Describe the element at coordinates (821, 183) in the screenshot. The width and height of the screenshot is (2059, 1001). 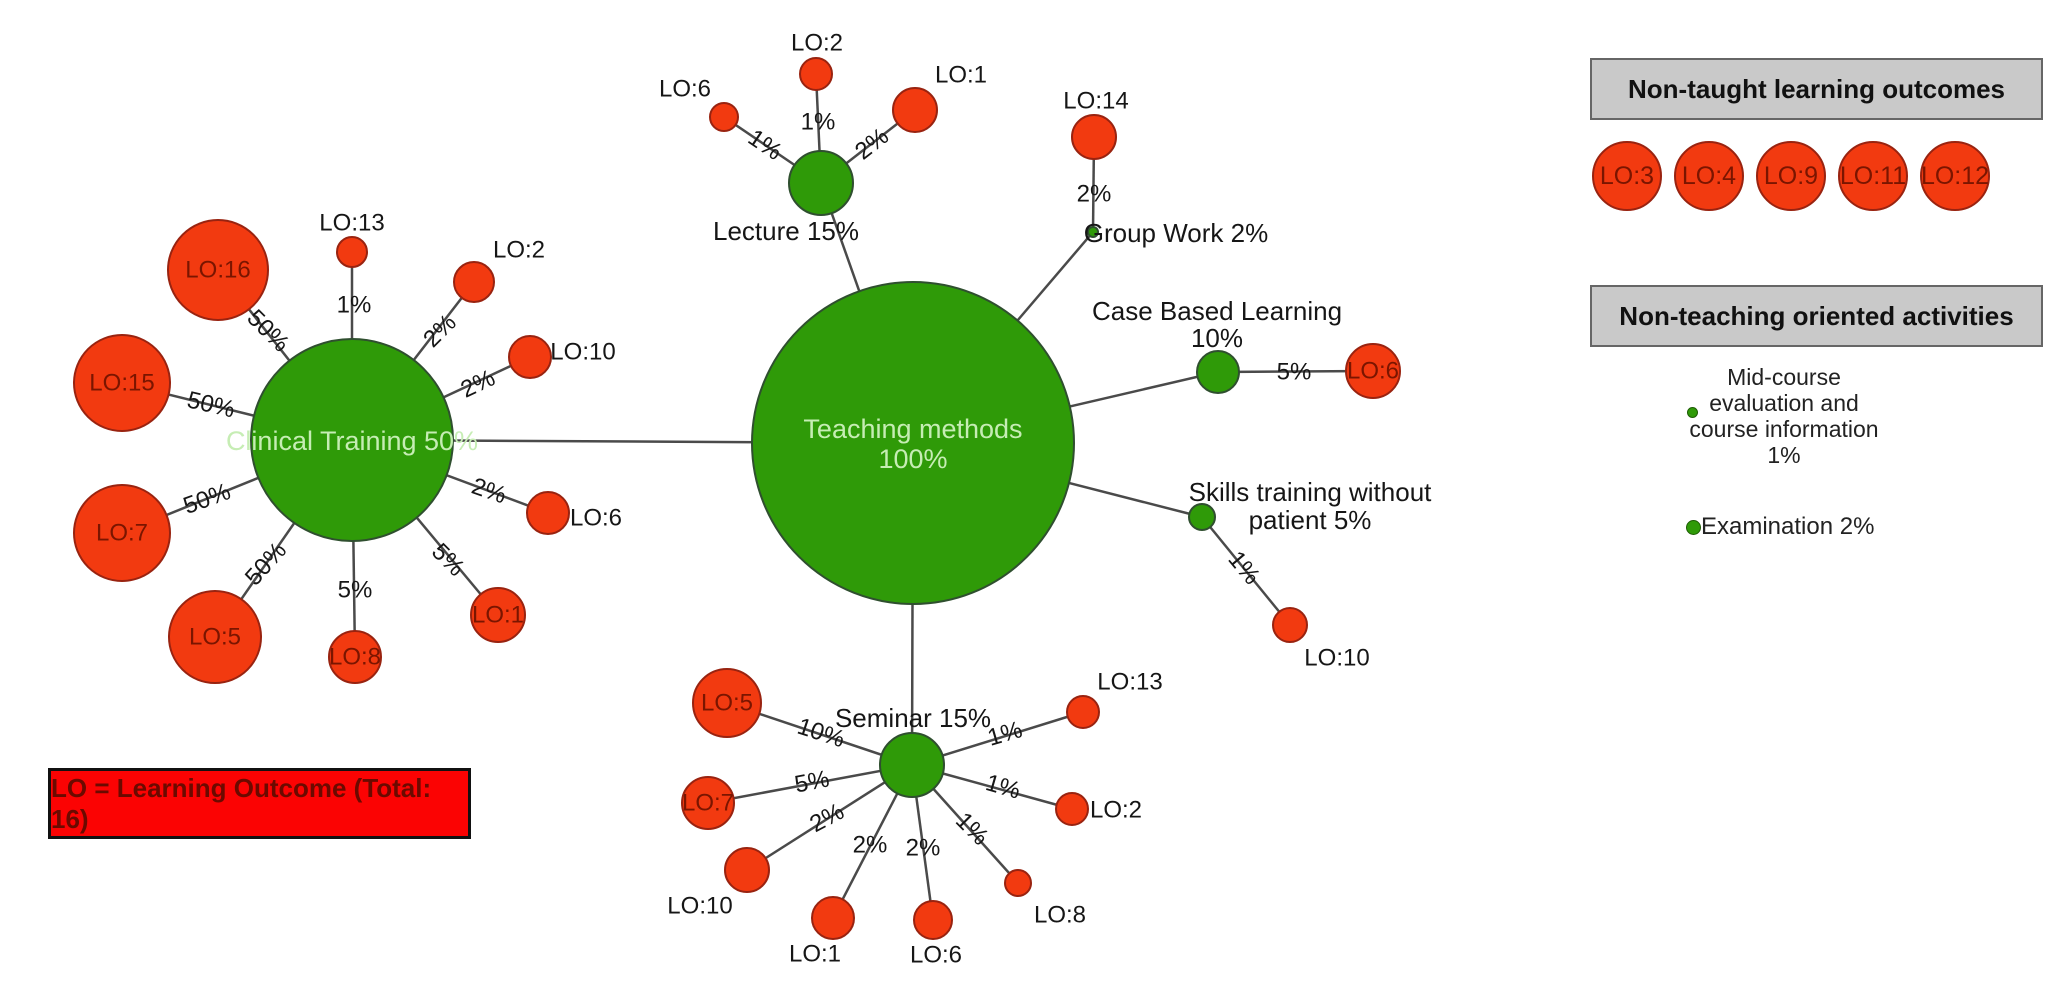
I see `node-lecture` at that location.